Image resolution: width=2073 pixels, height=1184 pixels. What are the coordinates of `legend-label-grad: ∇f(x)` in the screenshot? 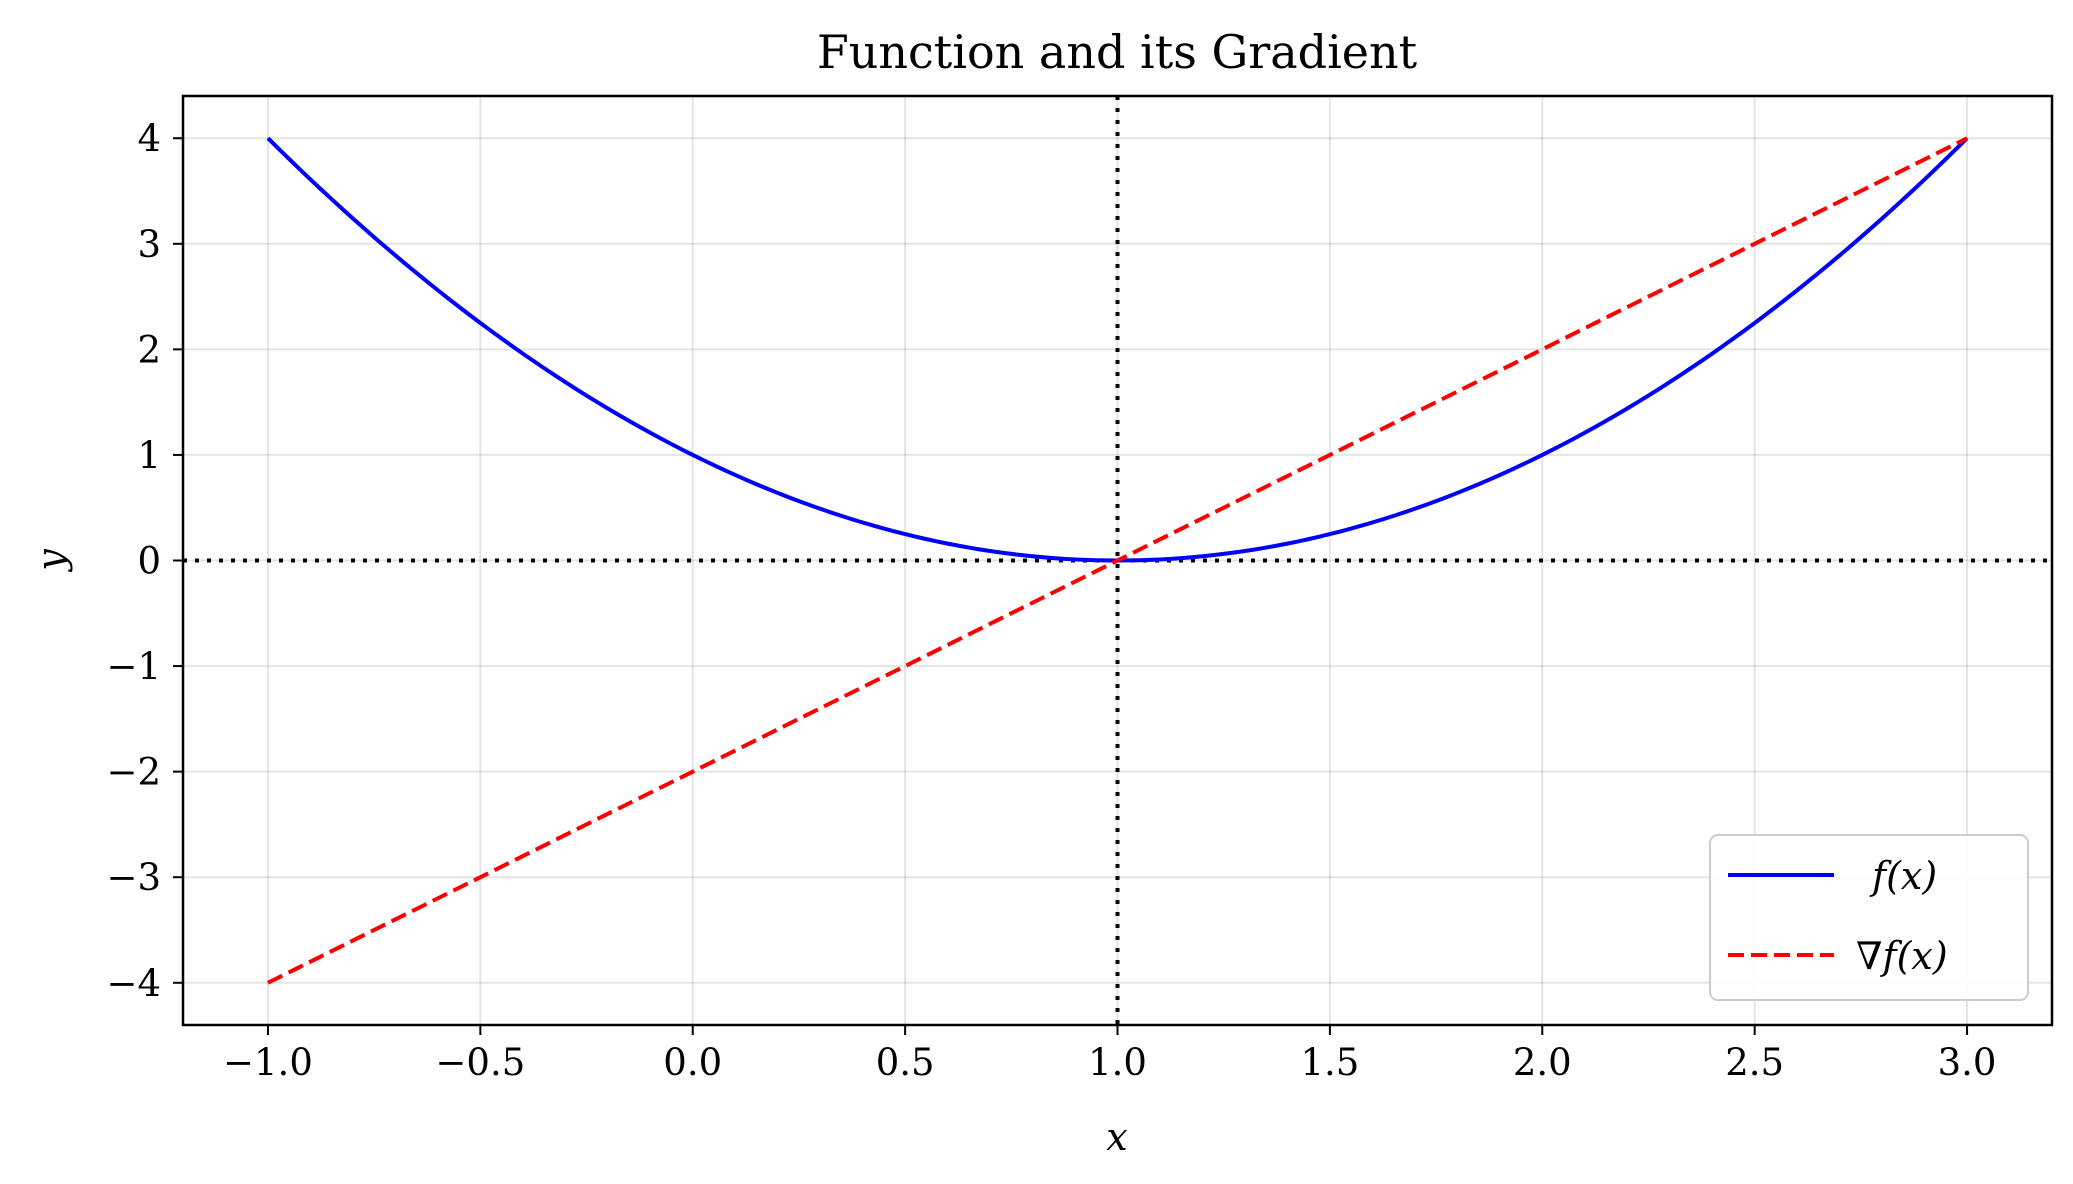 It's located at (1902, 956).